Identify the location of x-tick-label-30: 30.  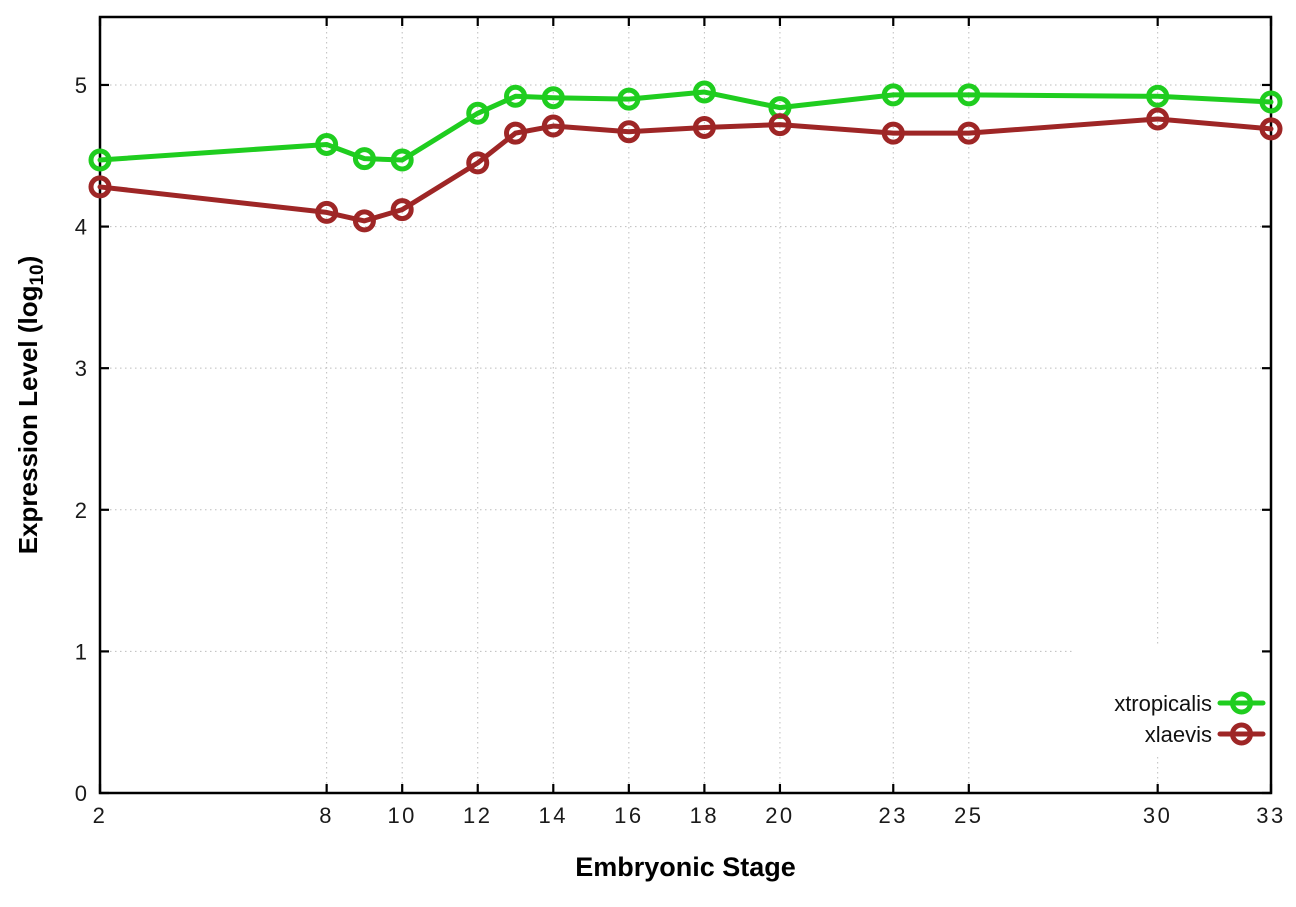
(1157, 815).